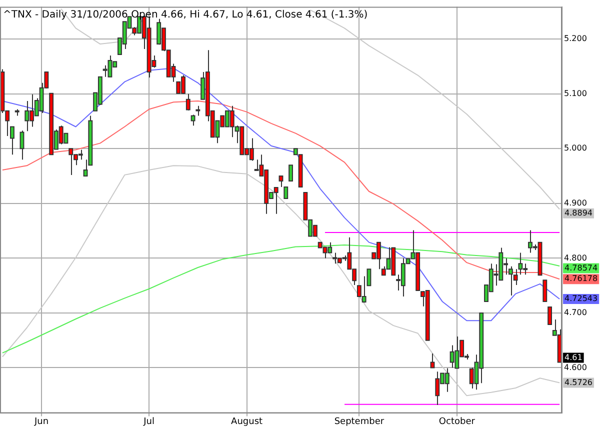 Image resolution: width=600 pixels, height=427 pixels. I want to click on x-tick-label: October, so click(457, 421).